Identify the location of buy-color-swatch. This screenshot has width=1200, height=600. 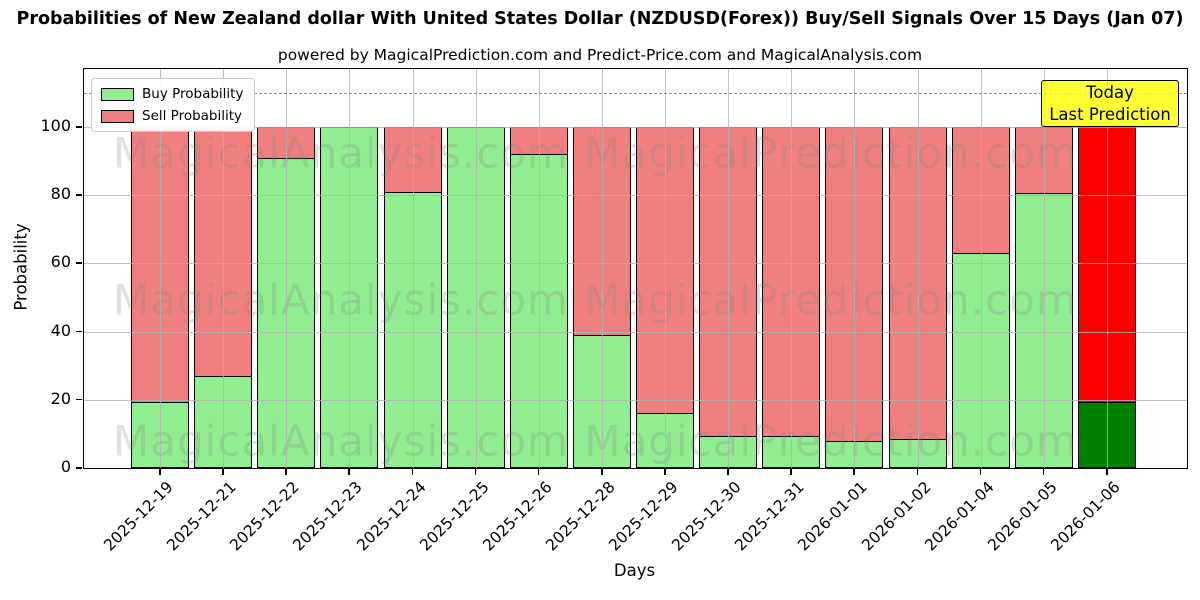
(117, 94).